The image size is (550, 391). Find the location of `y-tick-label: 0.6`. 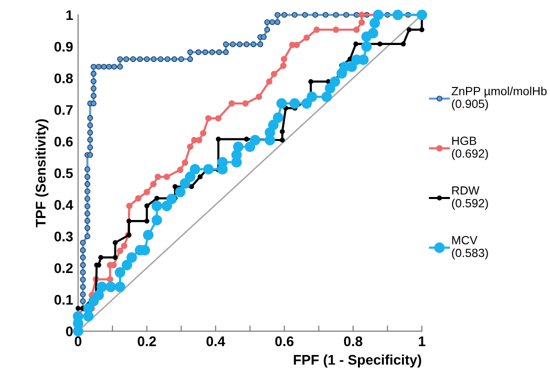

y-tick-label: 0.6 is located at coordinates (63, 141).